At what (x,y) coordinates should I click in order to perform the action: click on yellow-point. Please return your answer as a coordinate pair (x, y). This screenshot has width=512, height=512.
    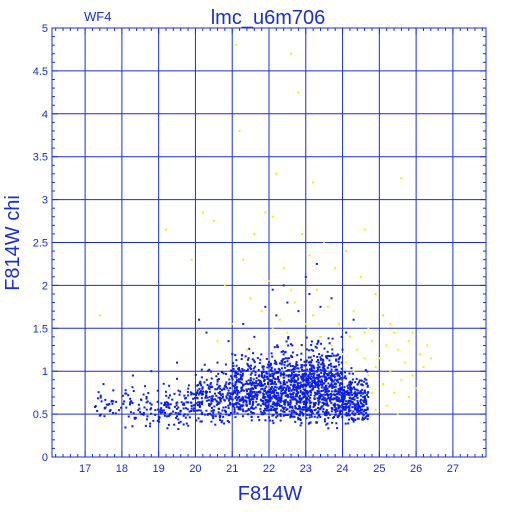
    Looking at the image, I should click on (265, 212).